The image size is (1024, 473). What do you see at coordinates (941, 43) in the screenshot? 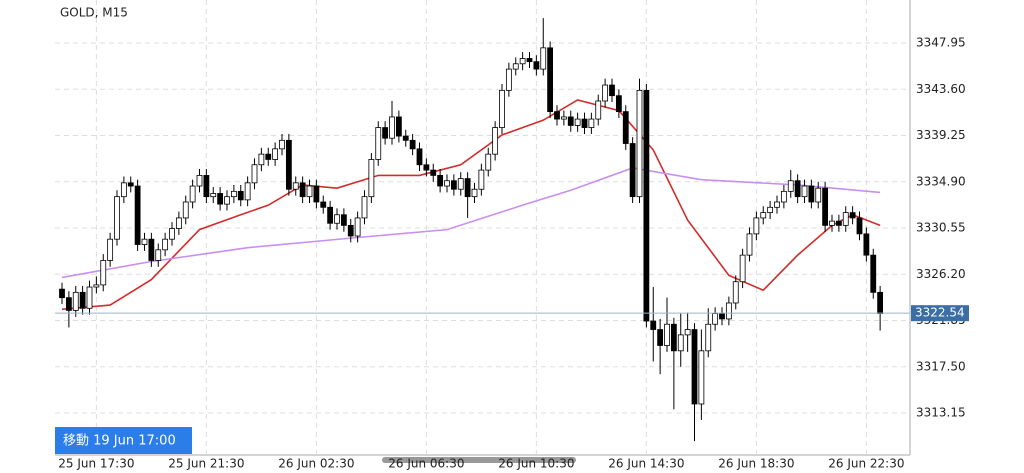
I see `y-tick-label: 3347.95` at bounding box center [941, 43].